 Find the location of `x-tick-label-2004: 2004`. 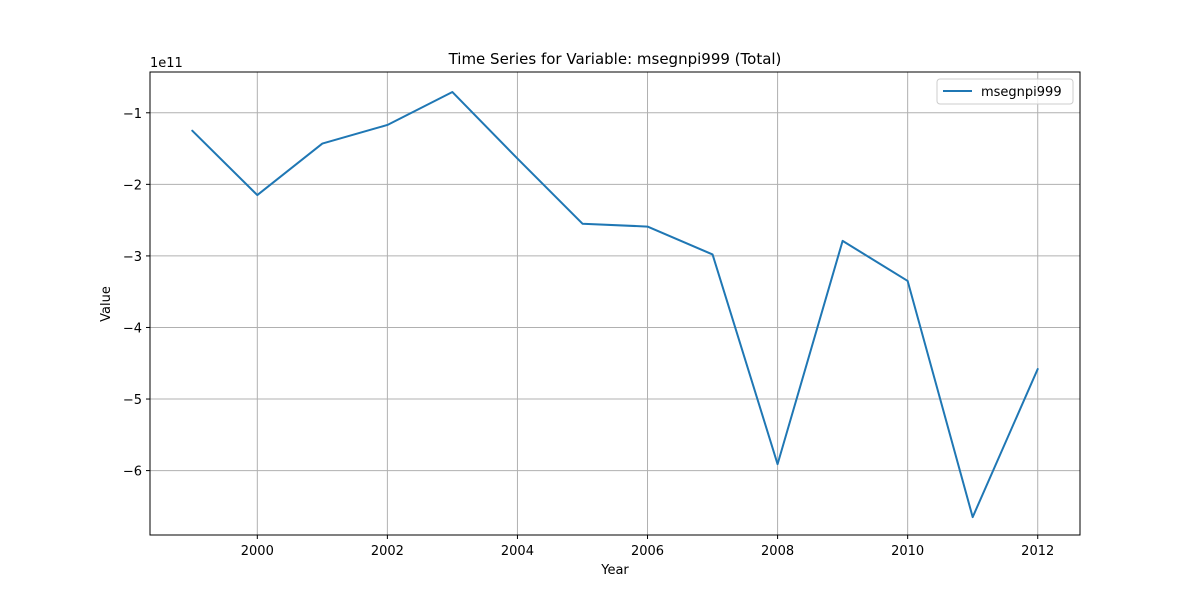

x-tick-label-2004: 2004 is located at coordinates (517, 551).